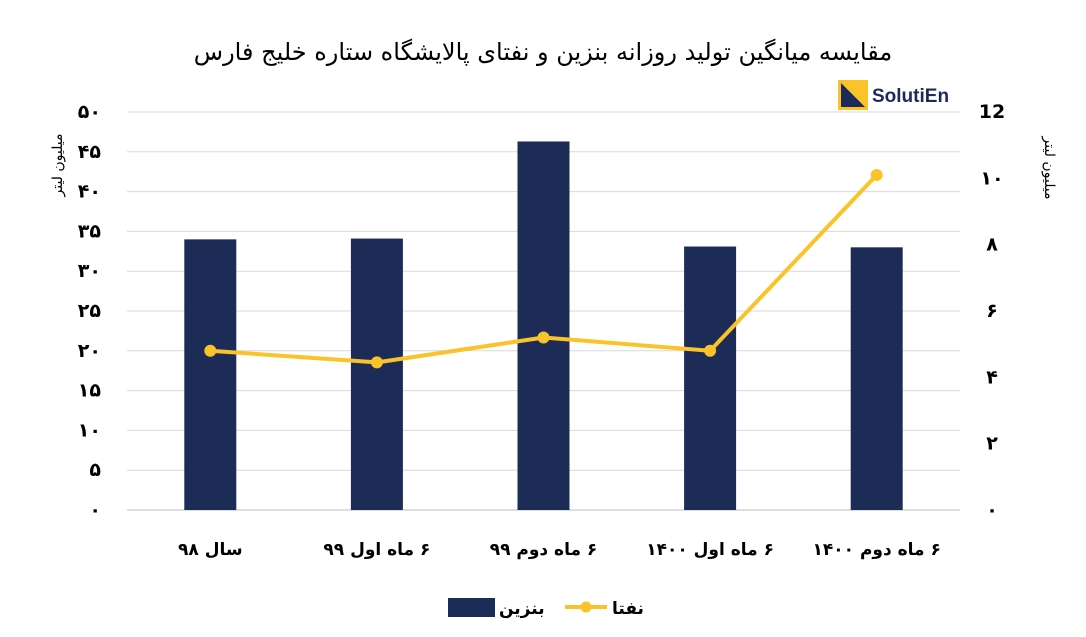 This screenshot has width=1086, height=637. I want to click on y-tick-right: ۴, so click(992, 377).